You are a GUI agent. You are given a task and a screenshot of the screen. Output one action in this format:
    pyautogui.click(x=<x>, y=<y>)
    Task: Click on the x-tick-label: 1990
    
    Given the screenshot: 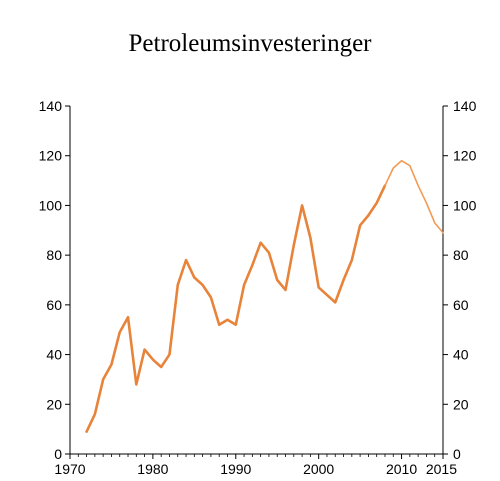 What is the action you would take?
    pyautogui.click(x=235, y=469)
    